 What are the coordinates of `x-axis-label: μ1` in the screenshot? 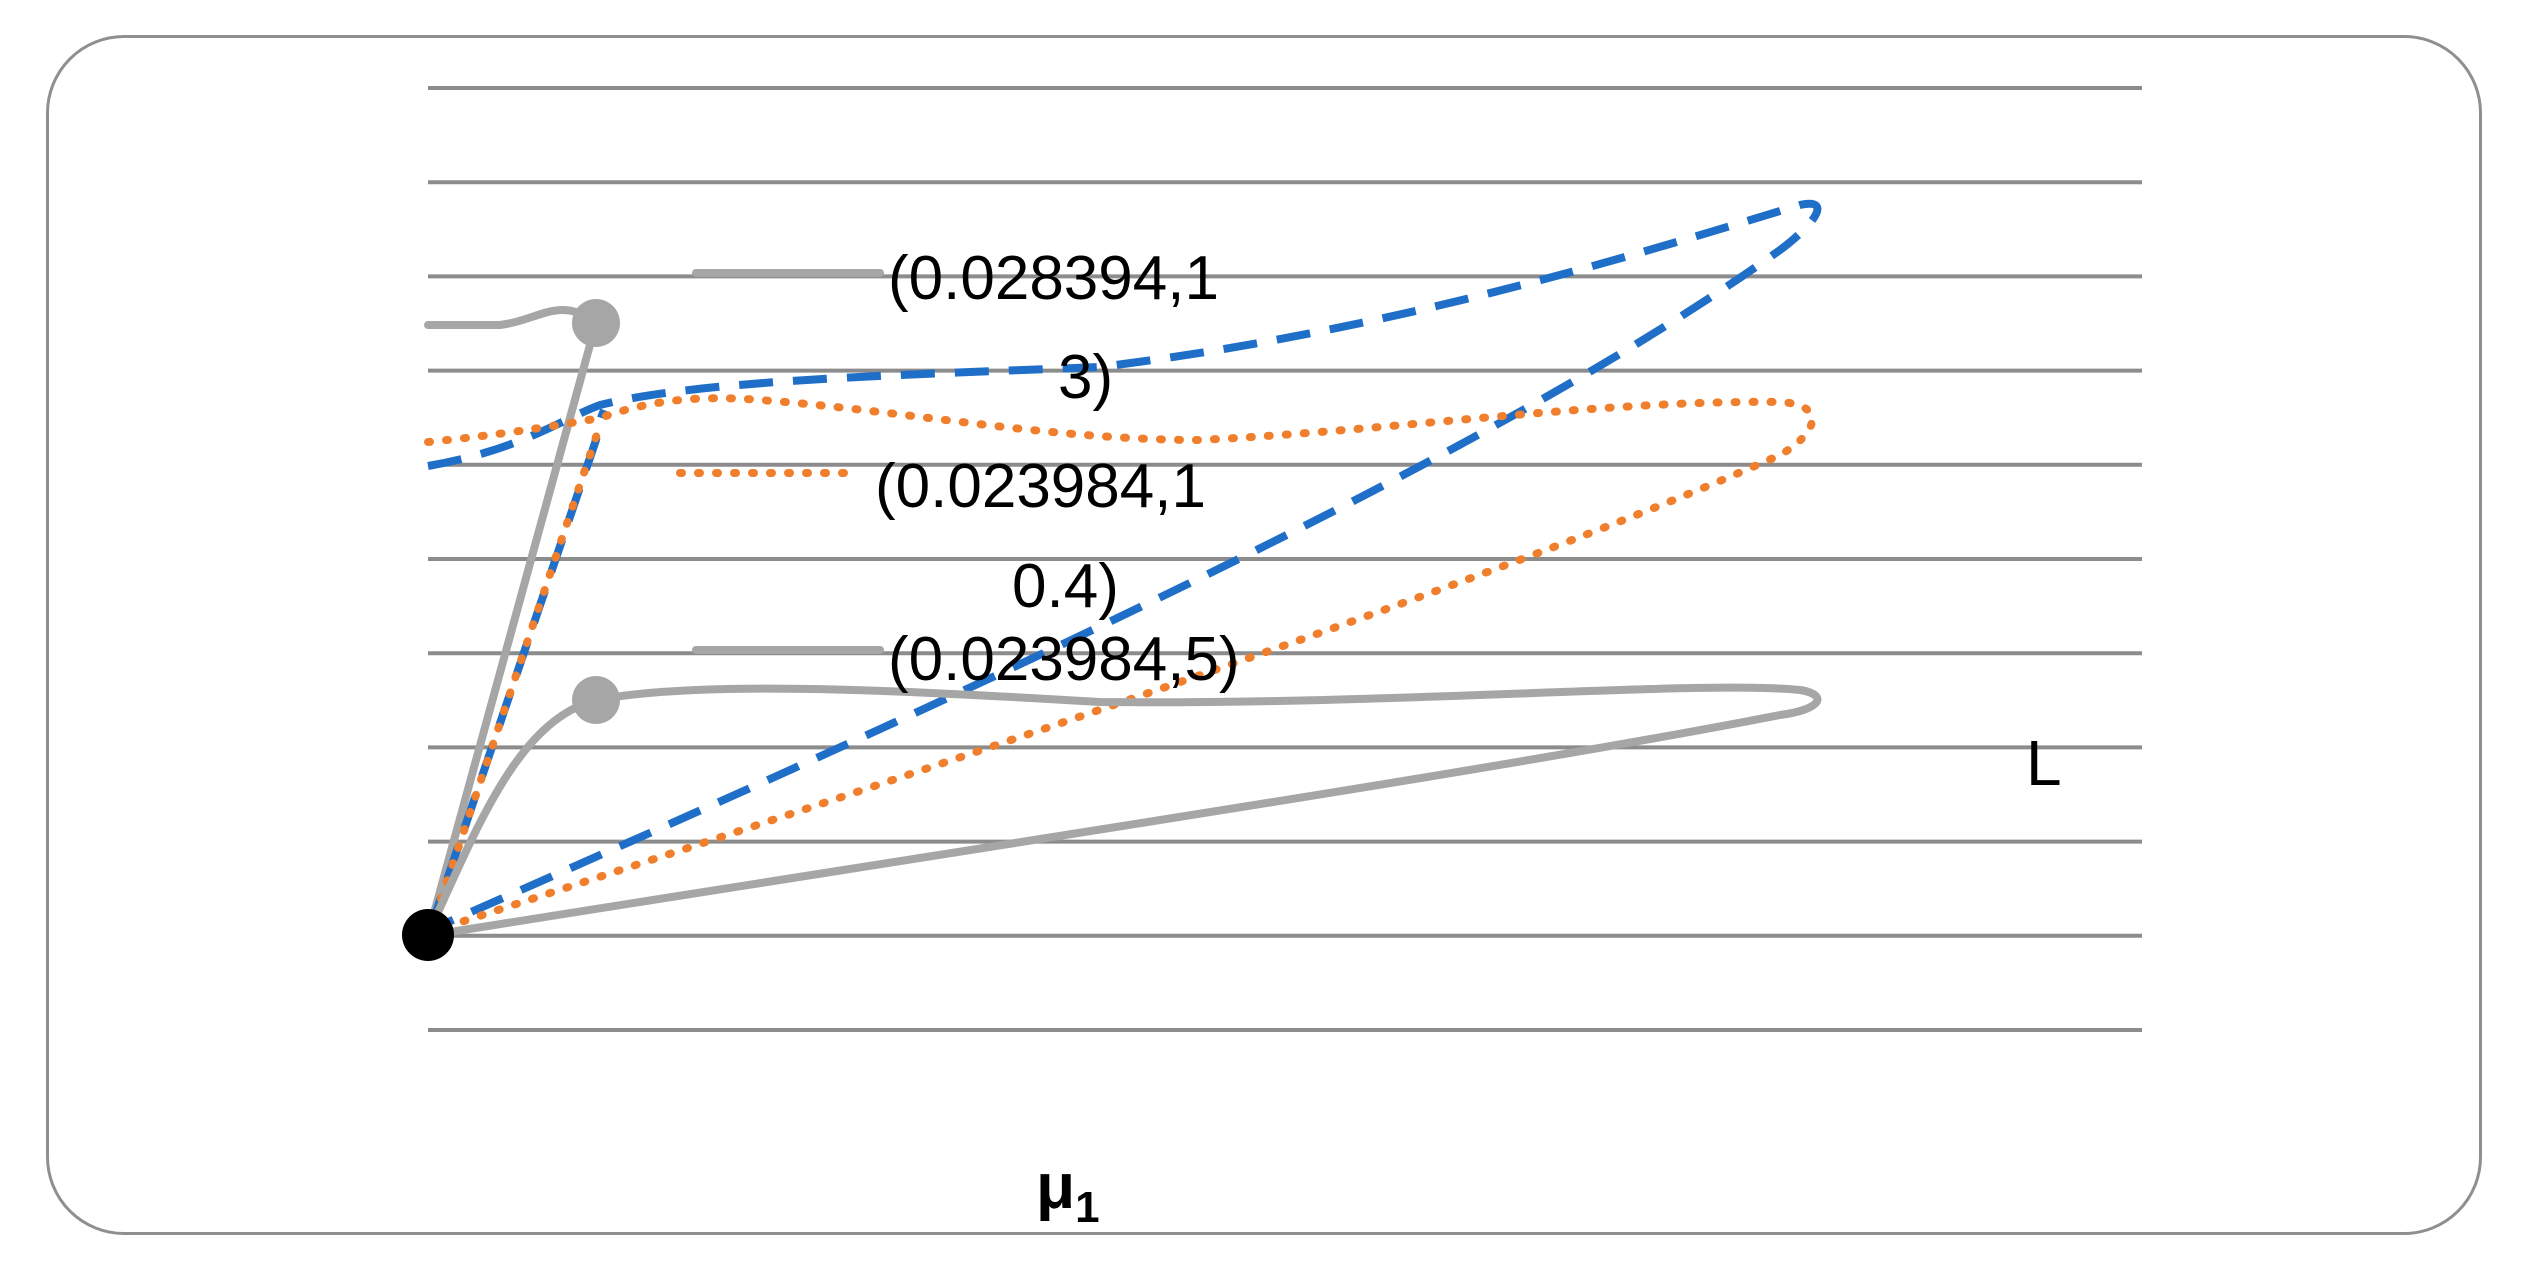 It's located at (1068, 1191).